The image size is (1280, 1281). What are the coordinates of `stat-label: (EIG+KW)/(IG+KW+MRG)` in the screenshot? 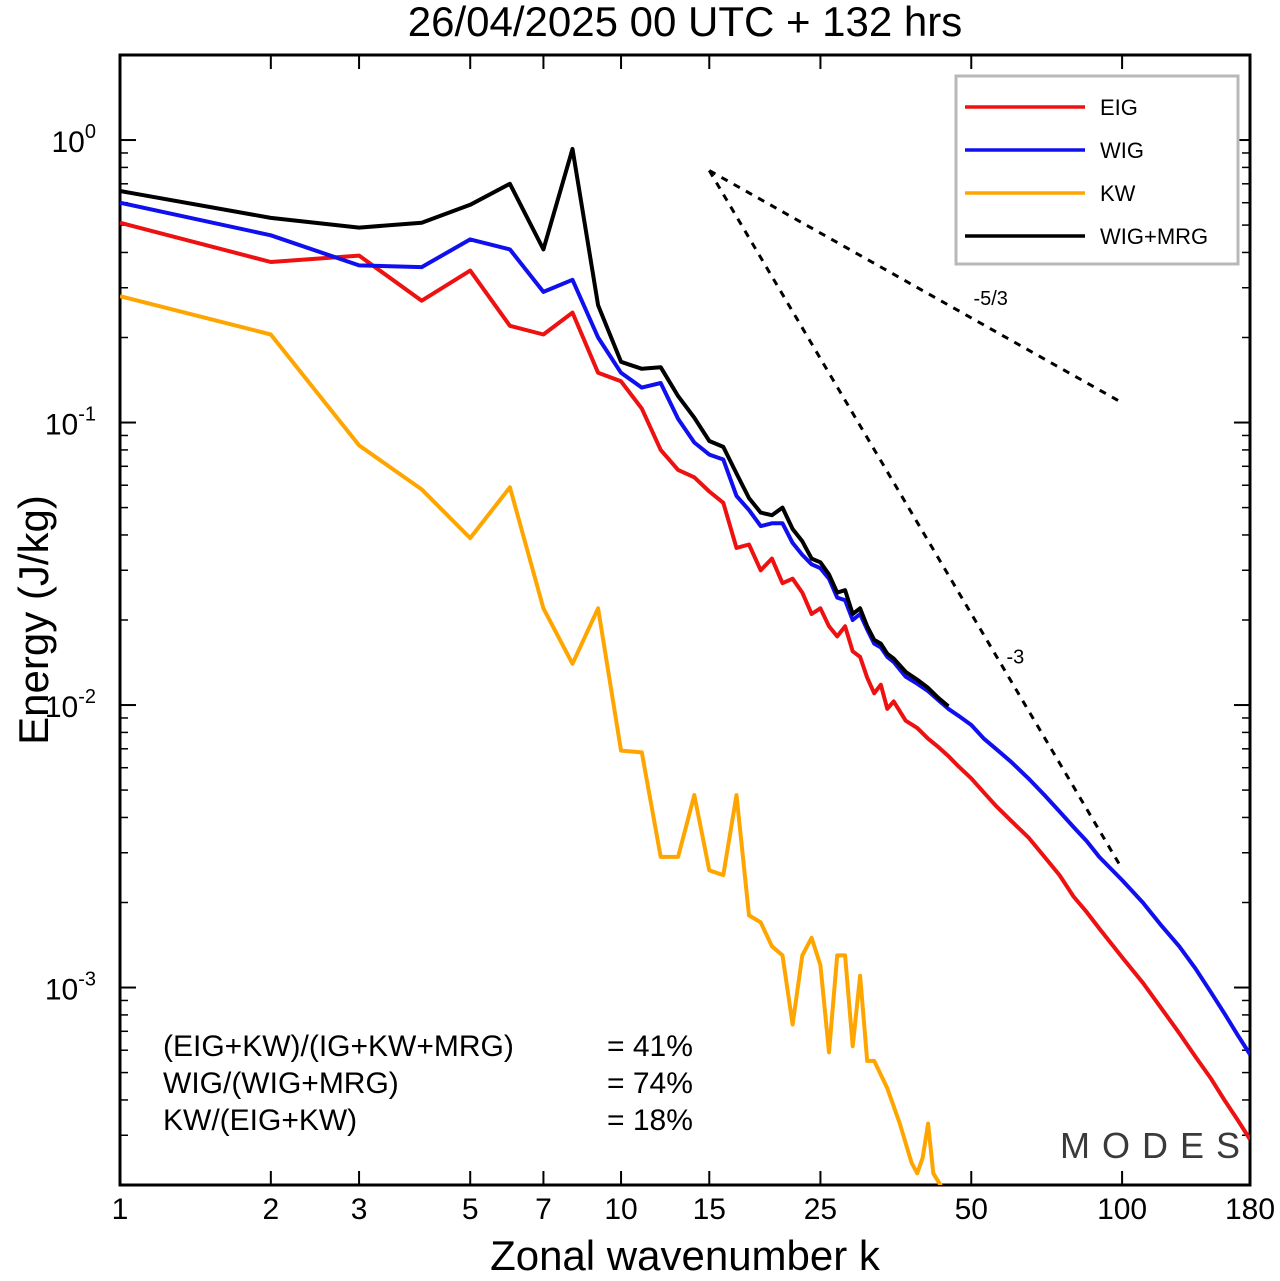 It's located at (338, 1046).